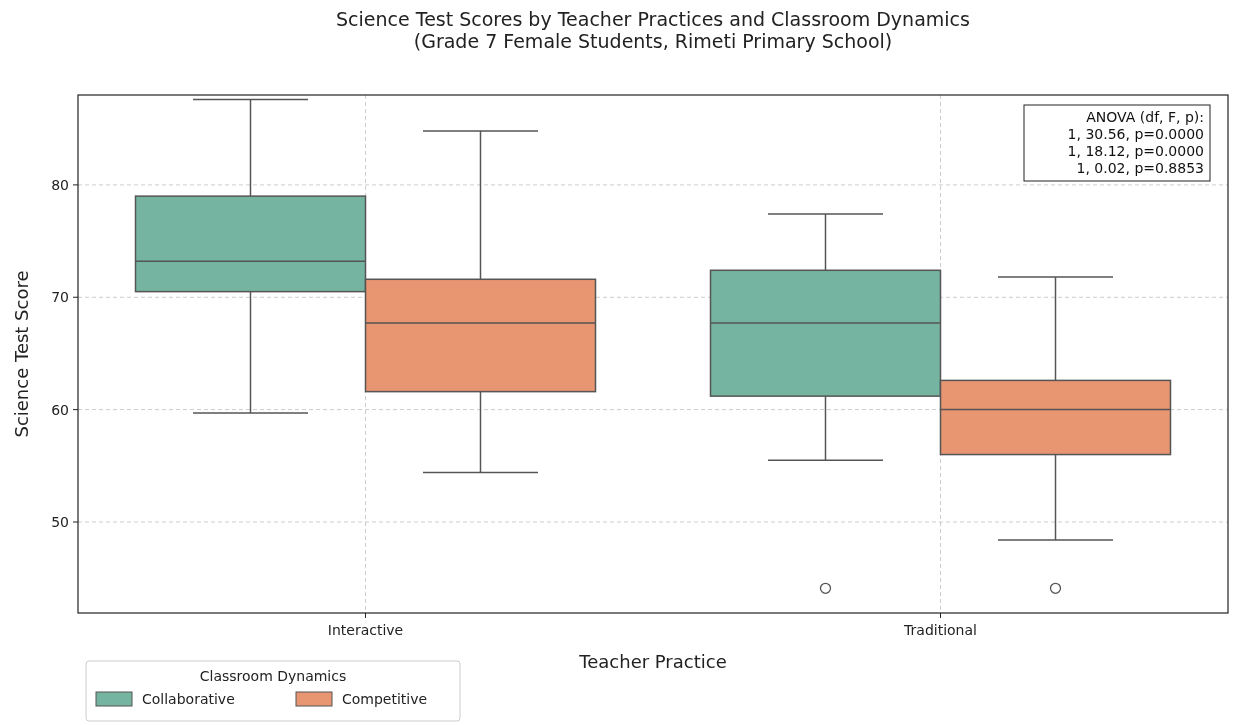 The height and width of the screenshot is (725, 1240). What do you see at coordinates (273, 676) in the screenshot?
I see `legend-title: Classroom Dynamics` at bounding box center [273, 676].